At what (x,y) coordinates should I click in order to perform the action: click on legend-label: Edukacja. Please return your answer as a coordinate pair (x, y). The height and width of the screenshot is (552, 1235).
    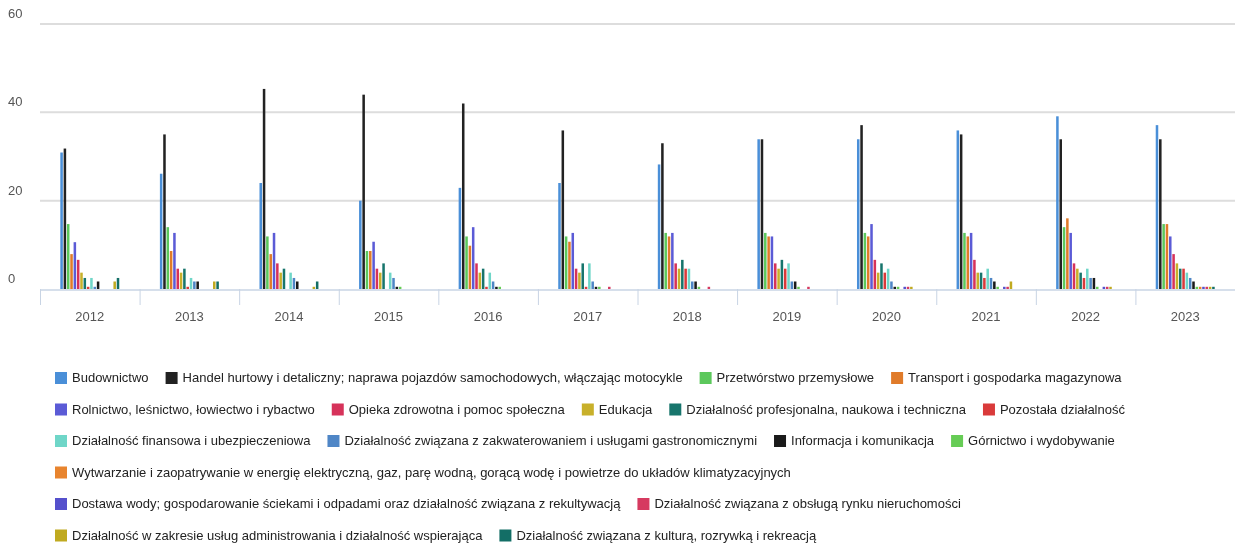
    Looking at the image, I should click on (626, 409).